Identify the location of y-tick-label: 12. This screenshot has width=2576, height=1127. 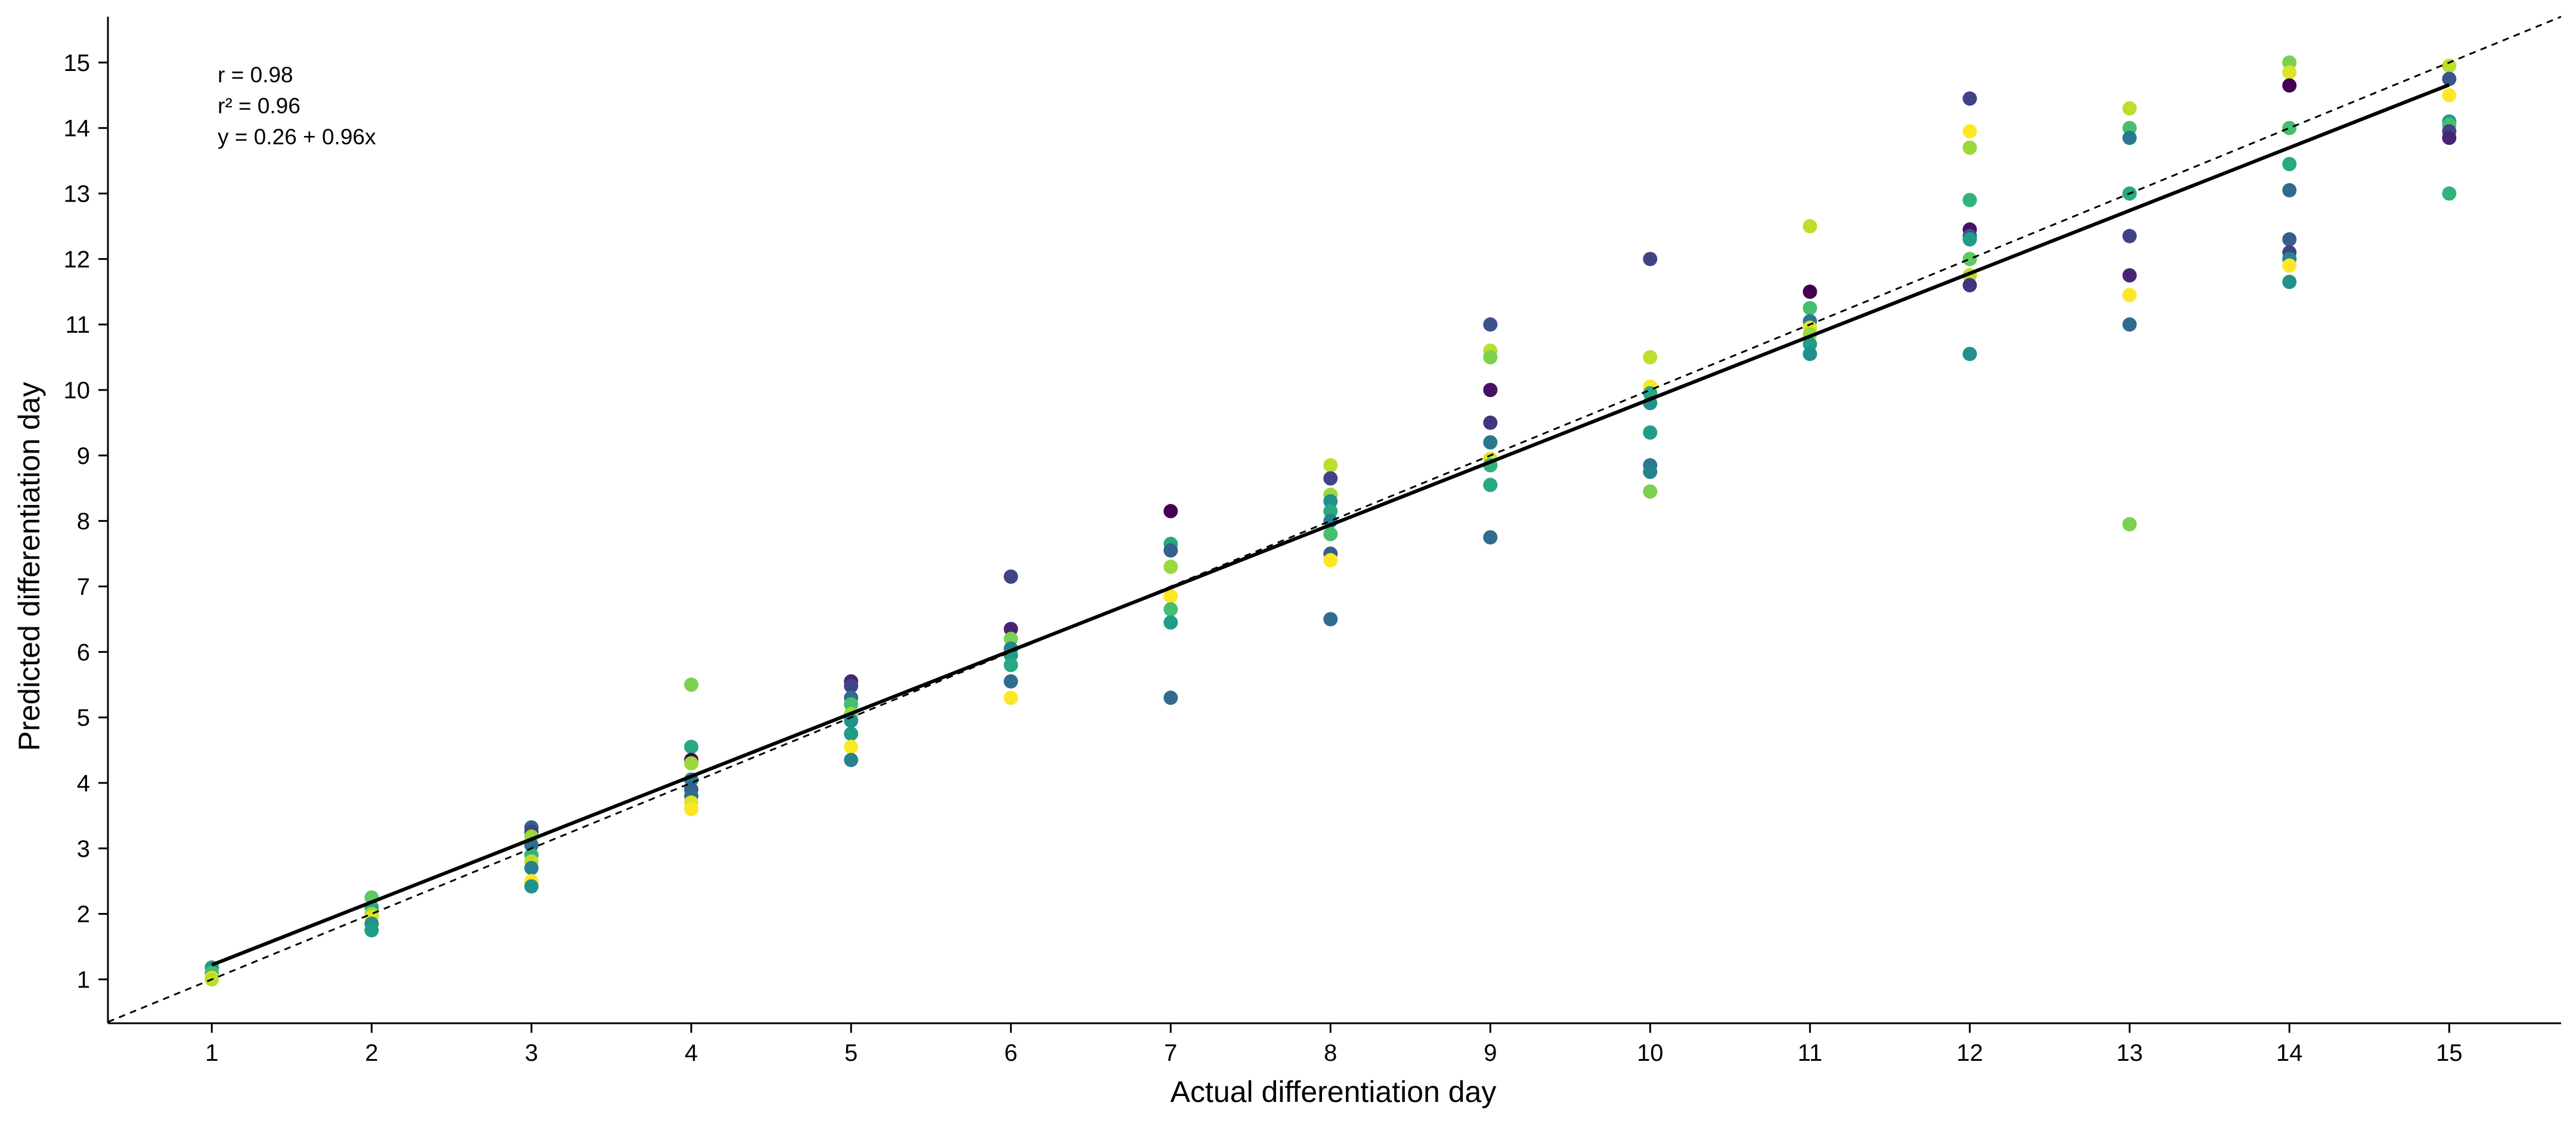
(78, 259).